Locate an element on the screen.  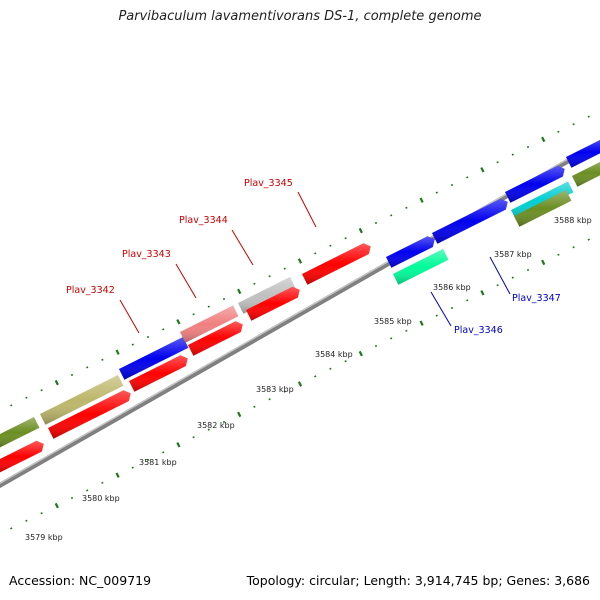
scale-label: 3588 kbp is located at coordinates (573, 220).